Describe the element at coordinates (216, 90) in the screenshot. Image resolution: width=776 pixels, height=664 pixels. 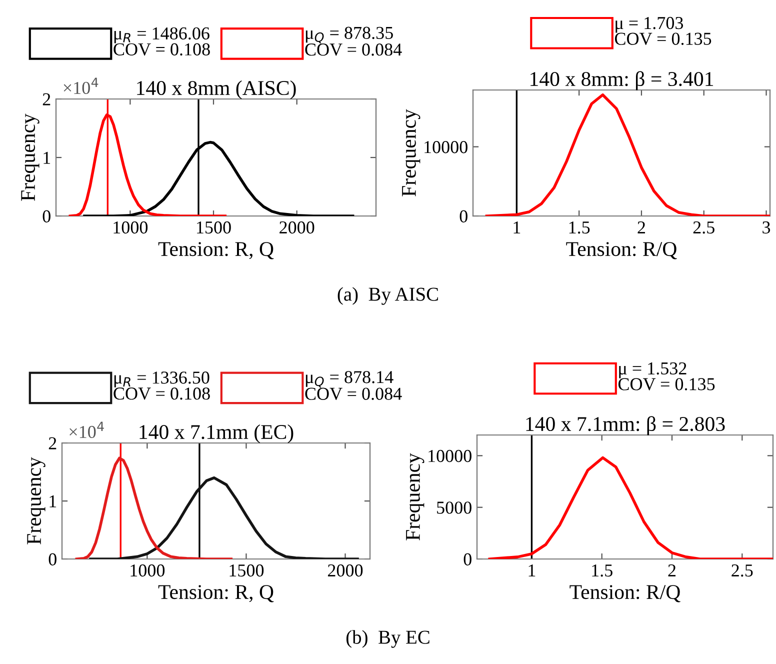
I see `chart-title: 140 x 8mm (AISC)` at that location.